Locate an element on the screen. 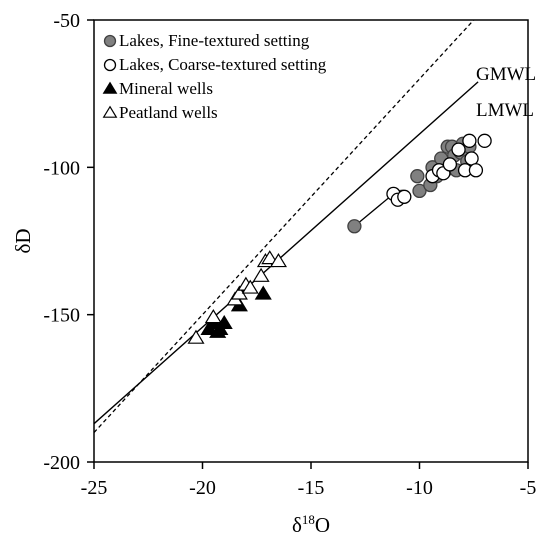 The width and height of the screenshot is (540, 540). x-tick-label: -10 is located at coordinates (419, 488).